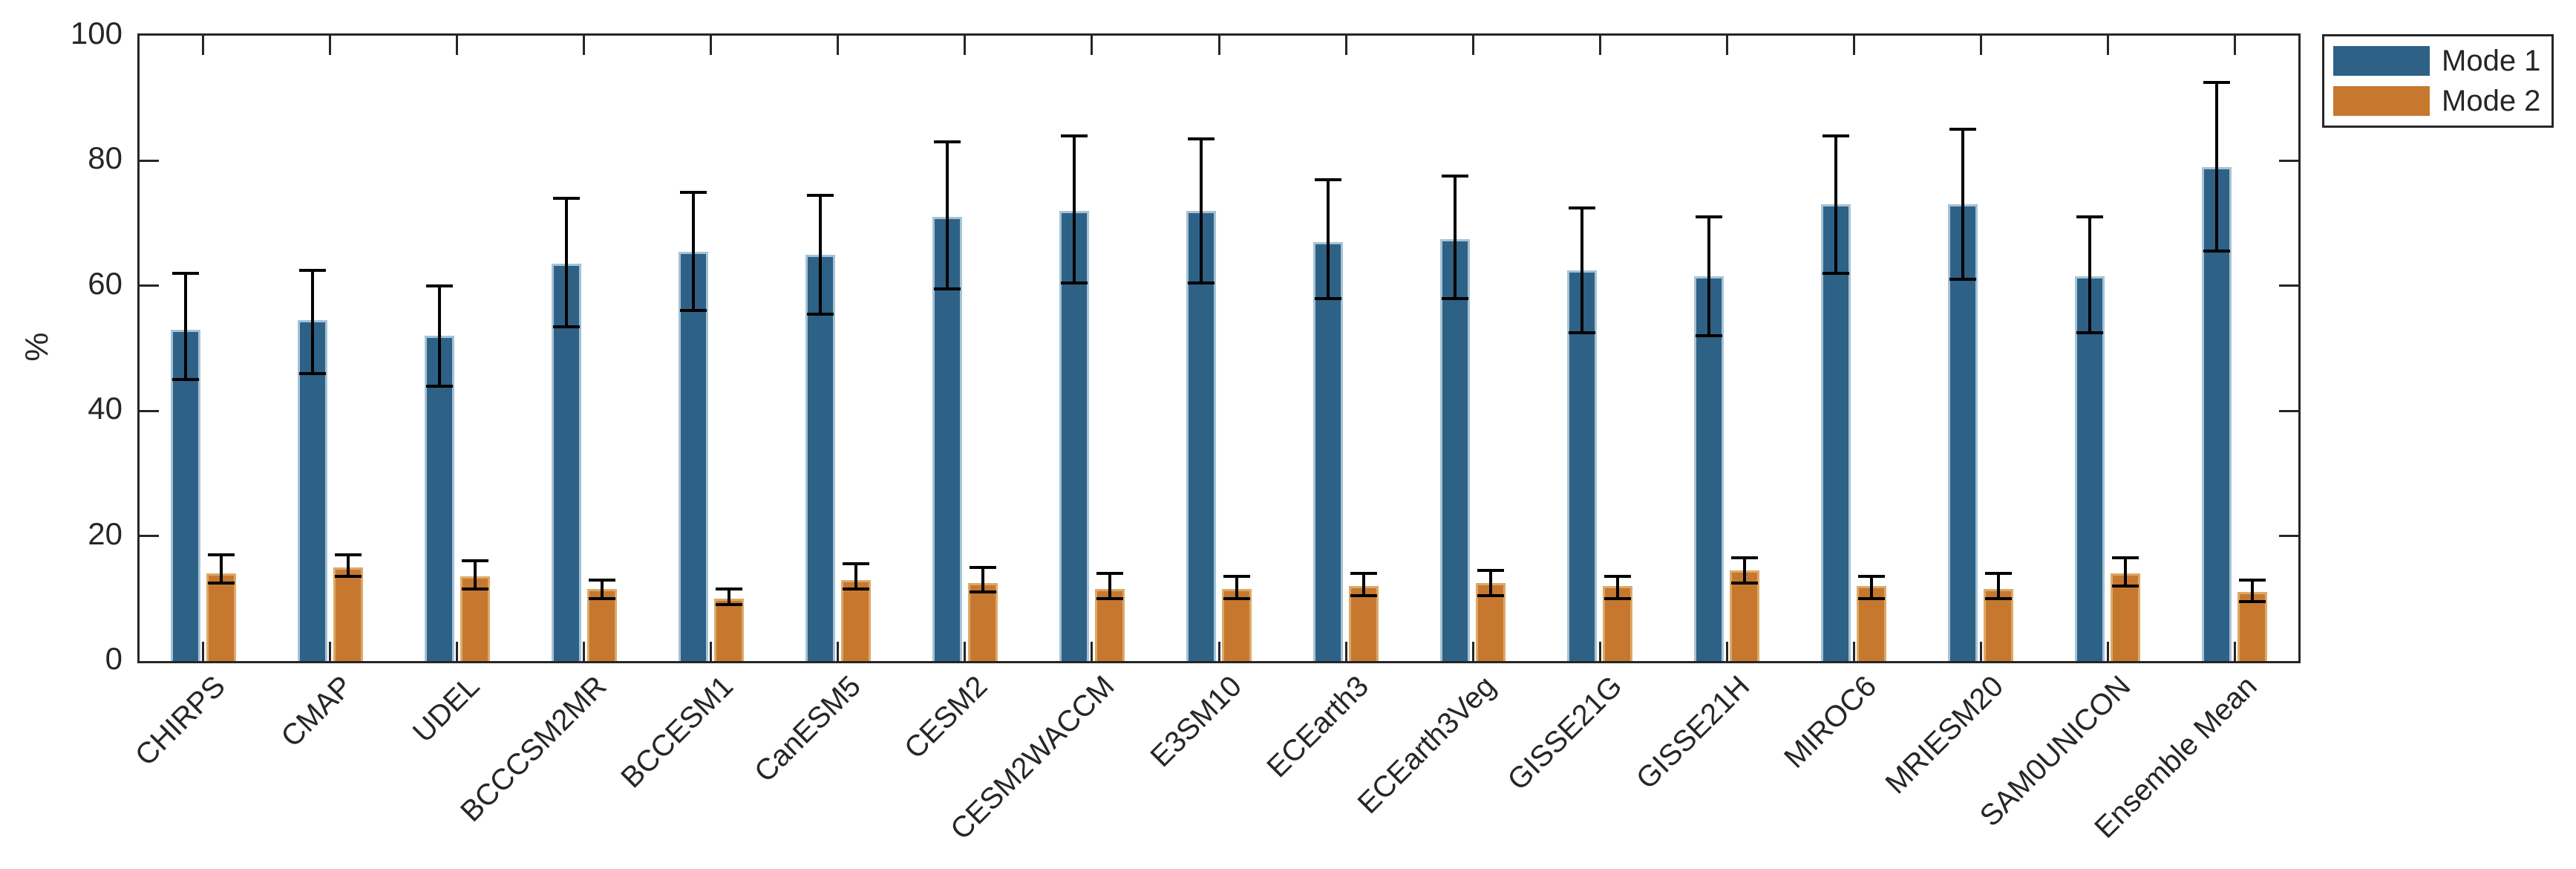 This screenshot has width=2576, height=869. I want to click on x-tick-label: UDEL, so click(446, 709).